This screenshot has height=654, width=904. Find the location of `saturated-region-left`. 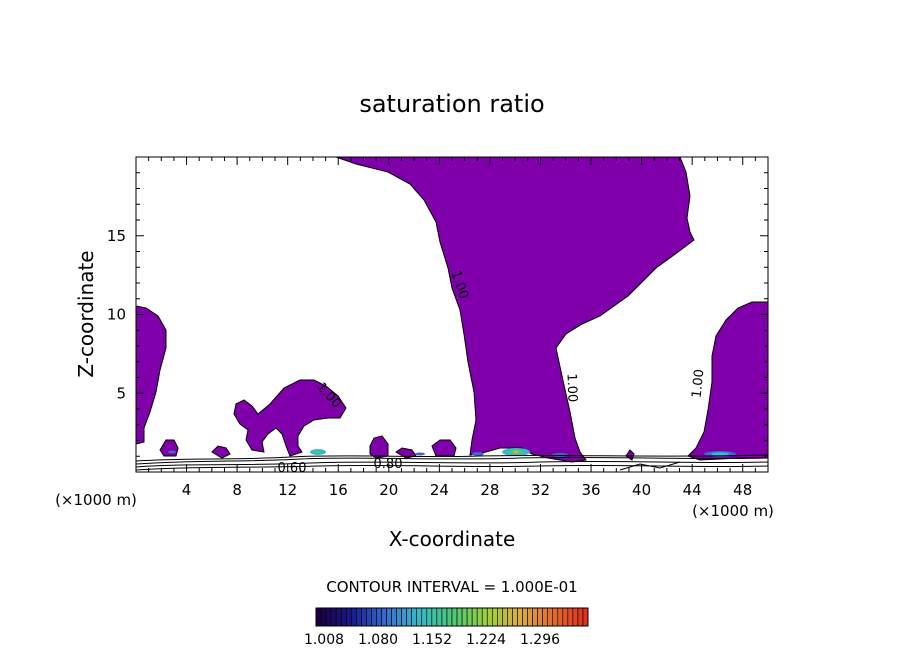

saturated-region-left is located at coordinates (151, 375).